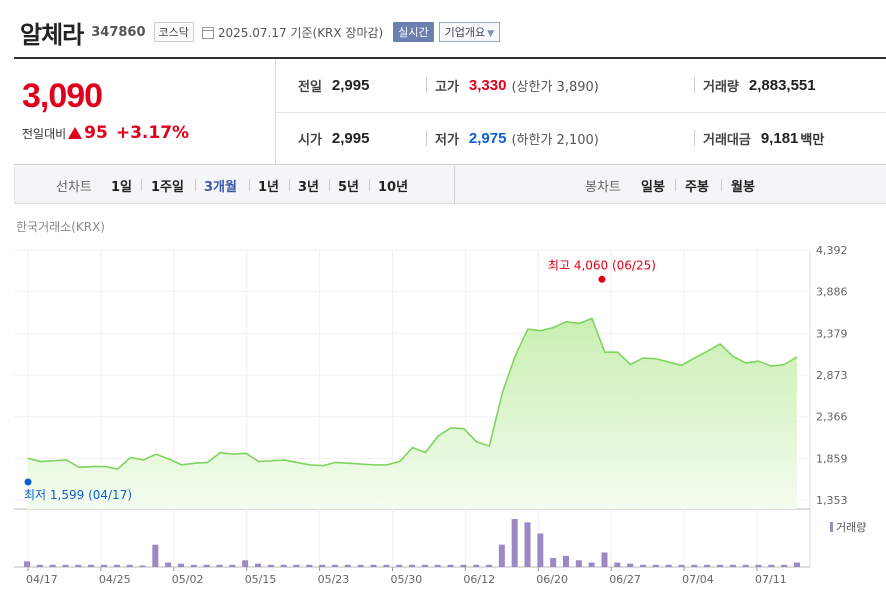 The height and width of the screenshot is (606, 886). What do you see at coordinates (832, 250) in the screenshot?
I see `y-tick-label: 4,392` at bounding box center [832, 250].